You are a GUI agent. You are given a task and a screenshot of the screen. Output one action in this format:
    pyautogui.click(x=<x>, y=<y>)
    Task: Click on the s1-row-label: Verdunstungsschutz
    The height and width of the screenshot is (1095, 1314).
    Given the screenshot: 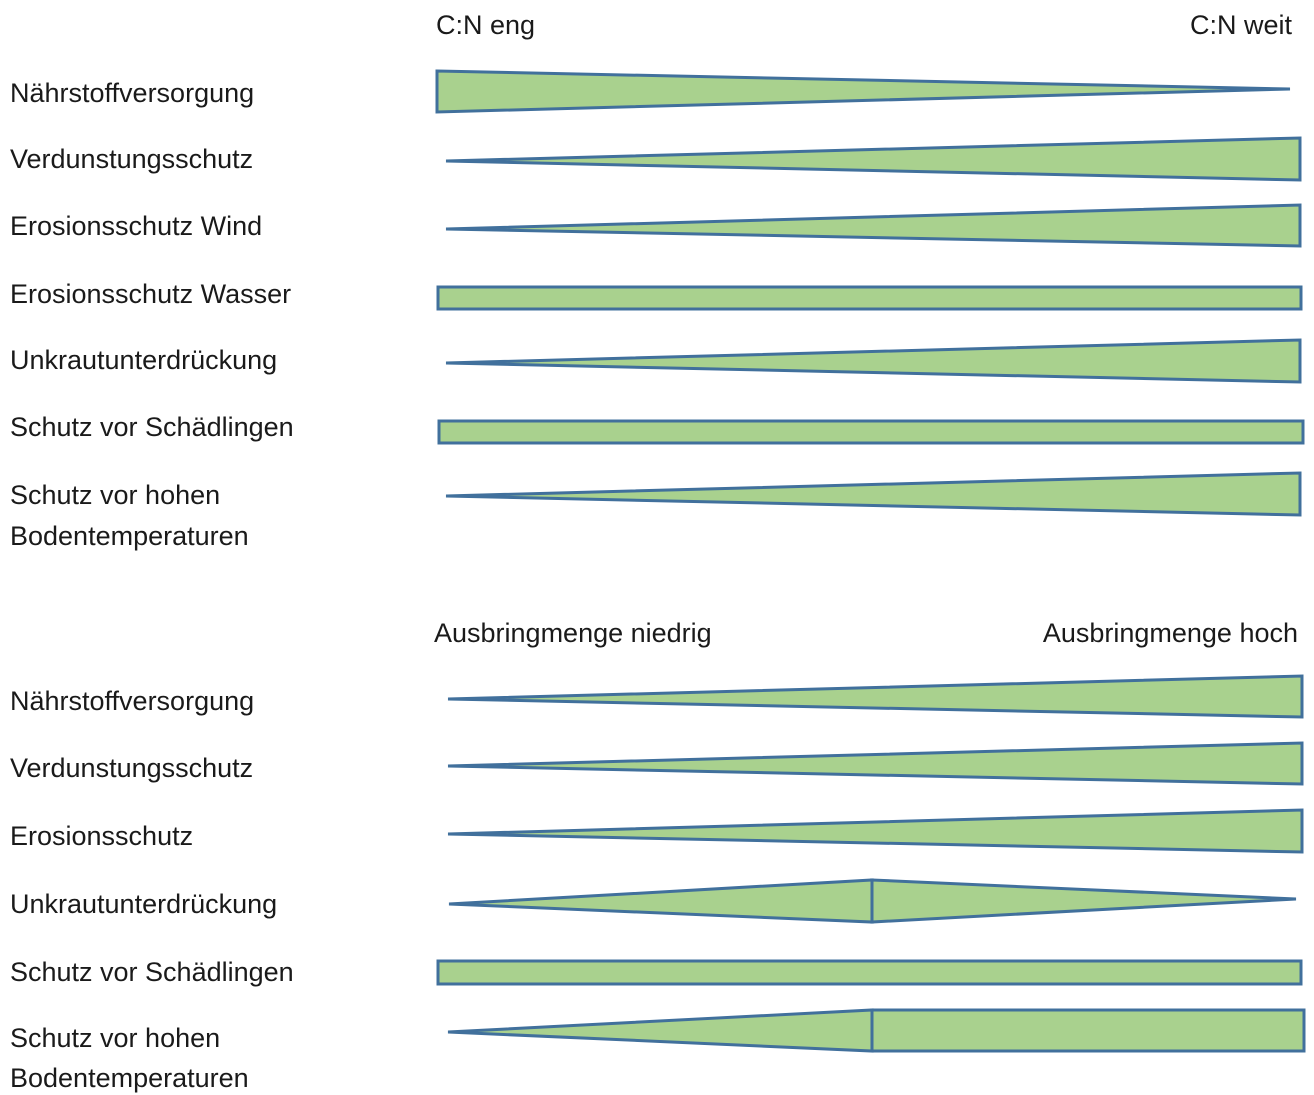 What is the action you would take?
    pyautogui.click(x=131, y=159)
    